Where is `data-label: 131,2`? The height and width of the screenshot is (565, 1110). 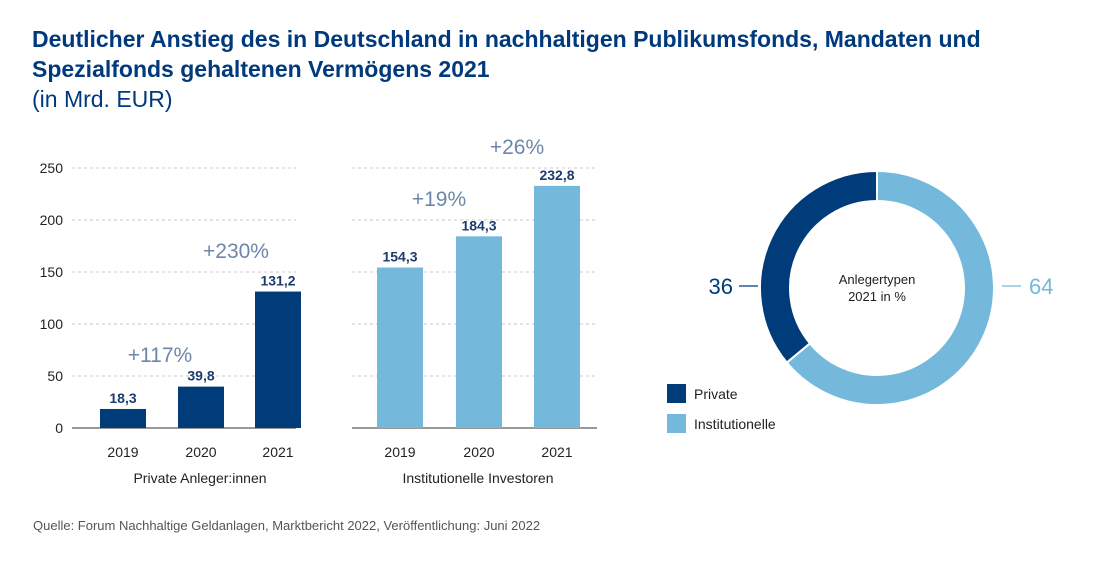 data-label: 131,2 is located at coordinates (277, 281).